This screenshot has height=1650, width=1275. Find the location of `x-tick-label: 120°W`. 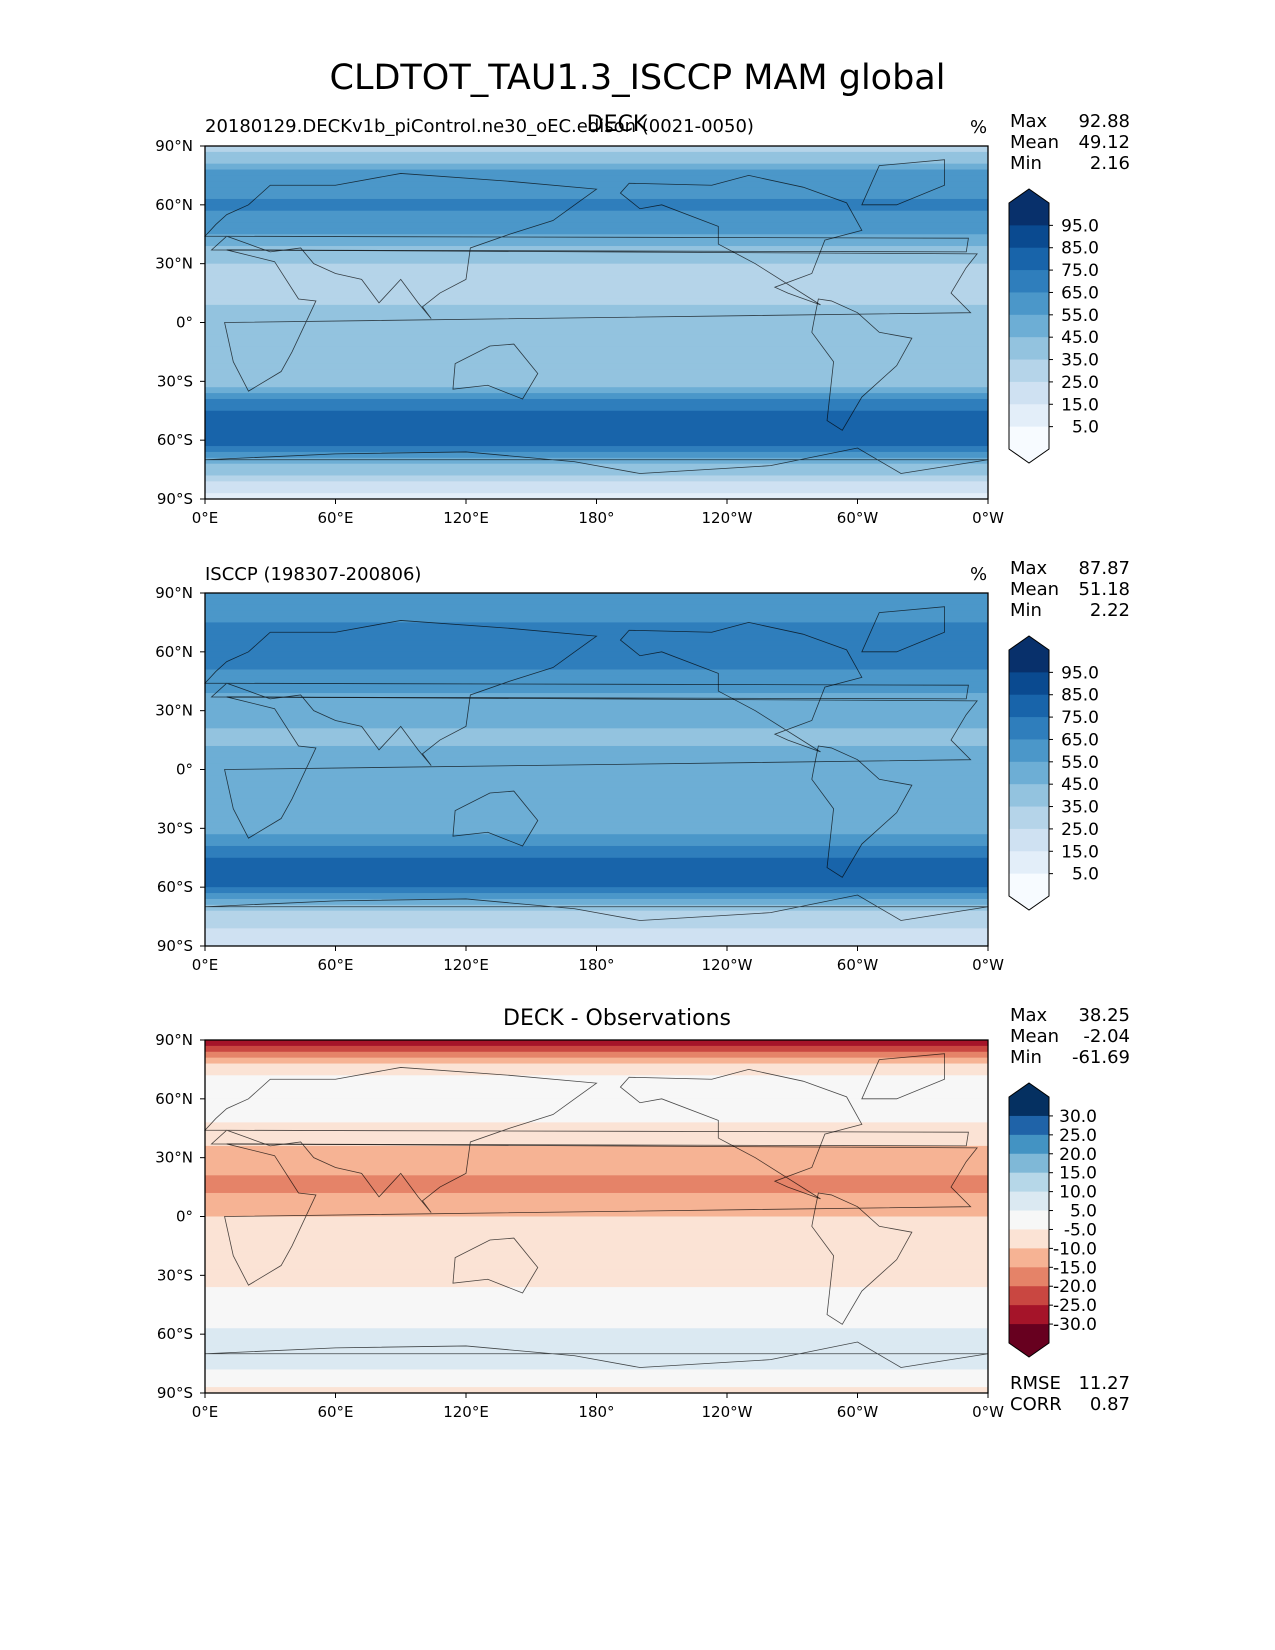

x-tick-label: 120°W is located at coordinates (727, 1412).